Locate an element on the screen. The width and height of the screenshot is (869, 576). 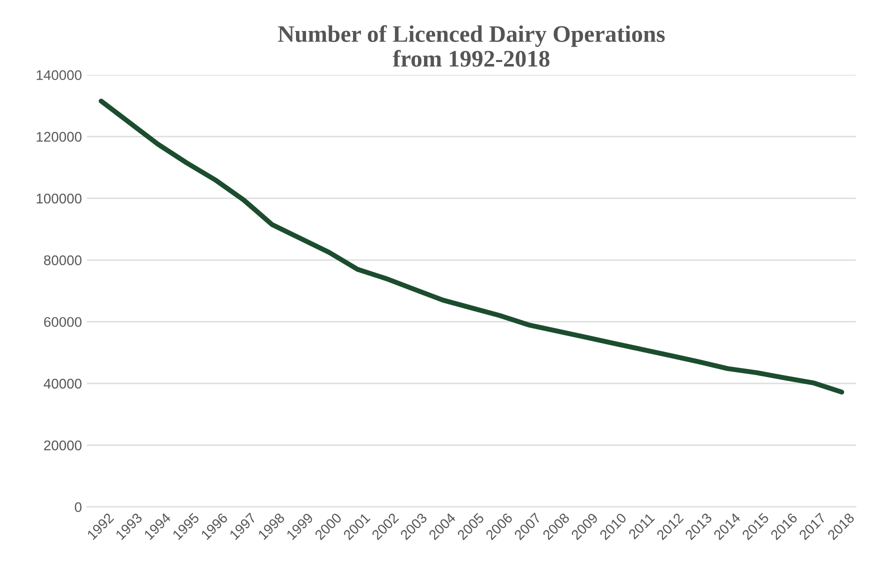
y-tick-label: 100000 is located at coordinates (59, 199).